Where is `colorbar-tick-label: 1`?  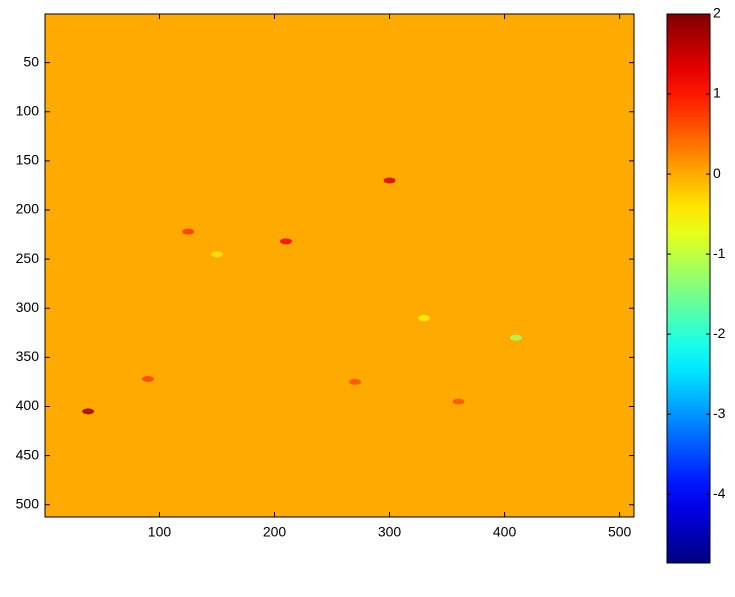 colorbar-tick-label: 1 is located at coordinates (717, 93).